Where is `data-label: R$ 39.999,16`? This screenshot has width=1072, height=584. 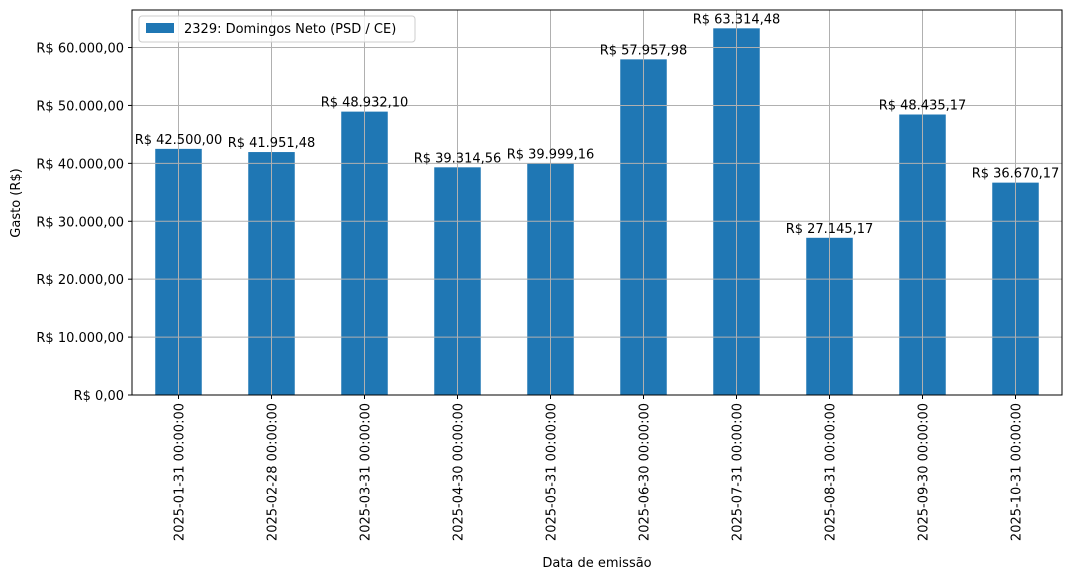
data-label: R$ 39.999,16 is located at coordinates (551, 154).